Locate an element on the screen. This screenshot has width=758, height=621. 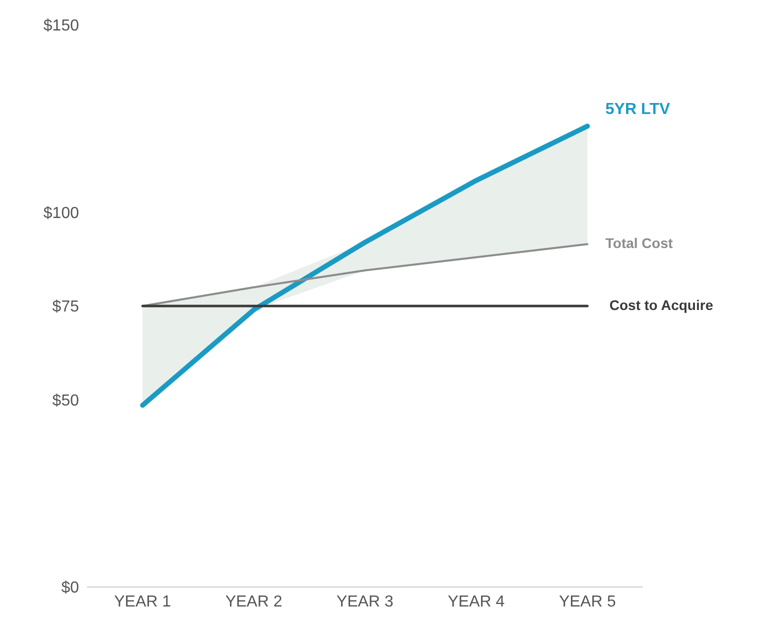
y-tick-label: $100 is located at coordinates (61, 213).